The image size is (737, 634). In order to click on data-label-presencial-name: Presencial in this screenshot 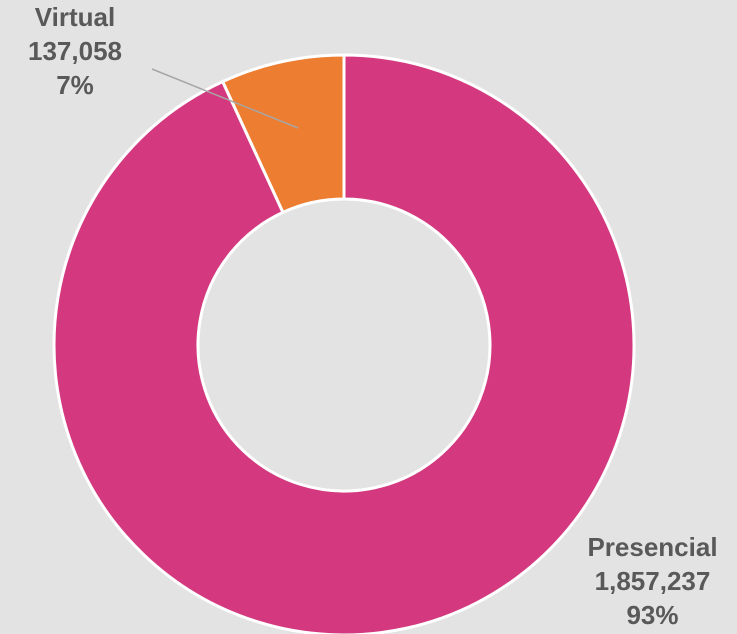, I will do `click(652, 547)`.